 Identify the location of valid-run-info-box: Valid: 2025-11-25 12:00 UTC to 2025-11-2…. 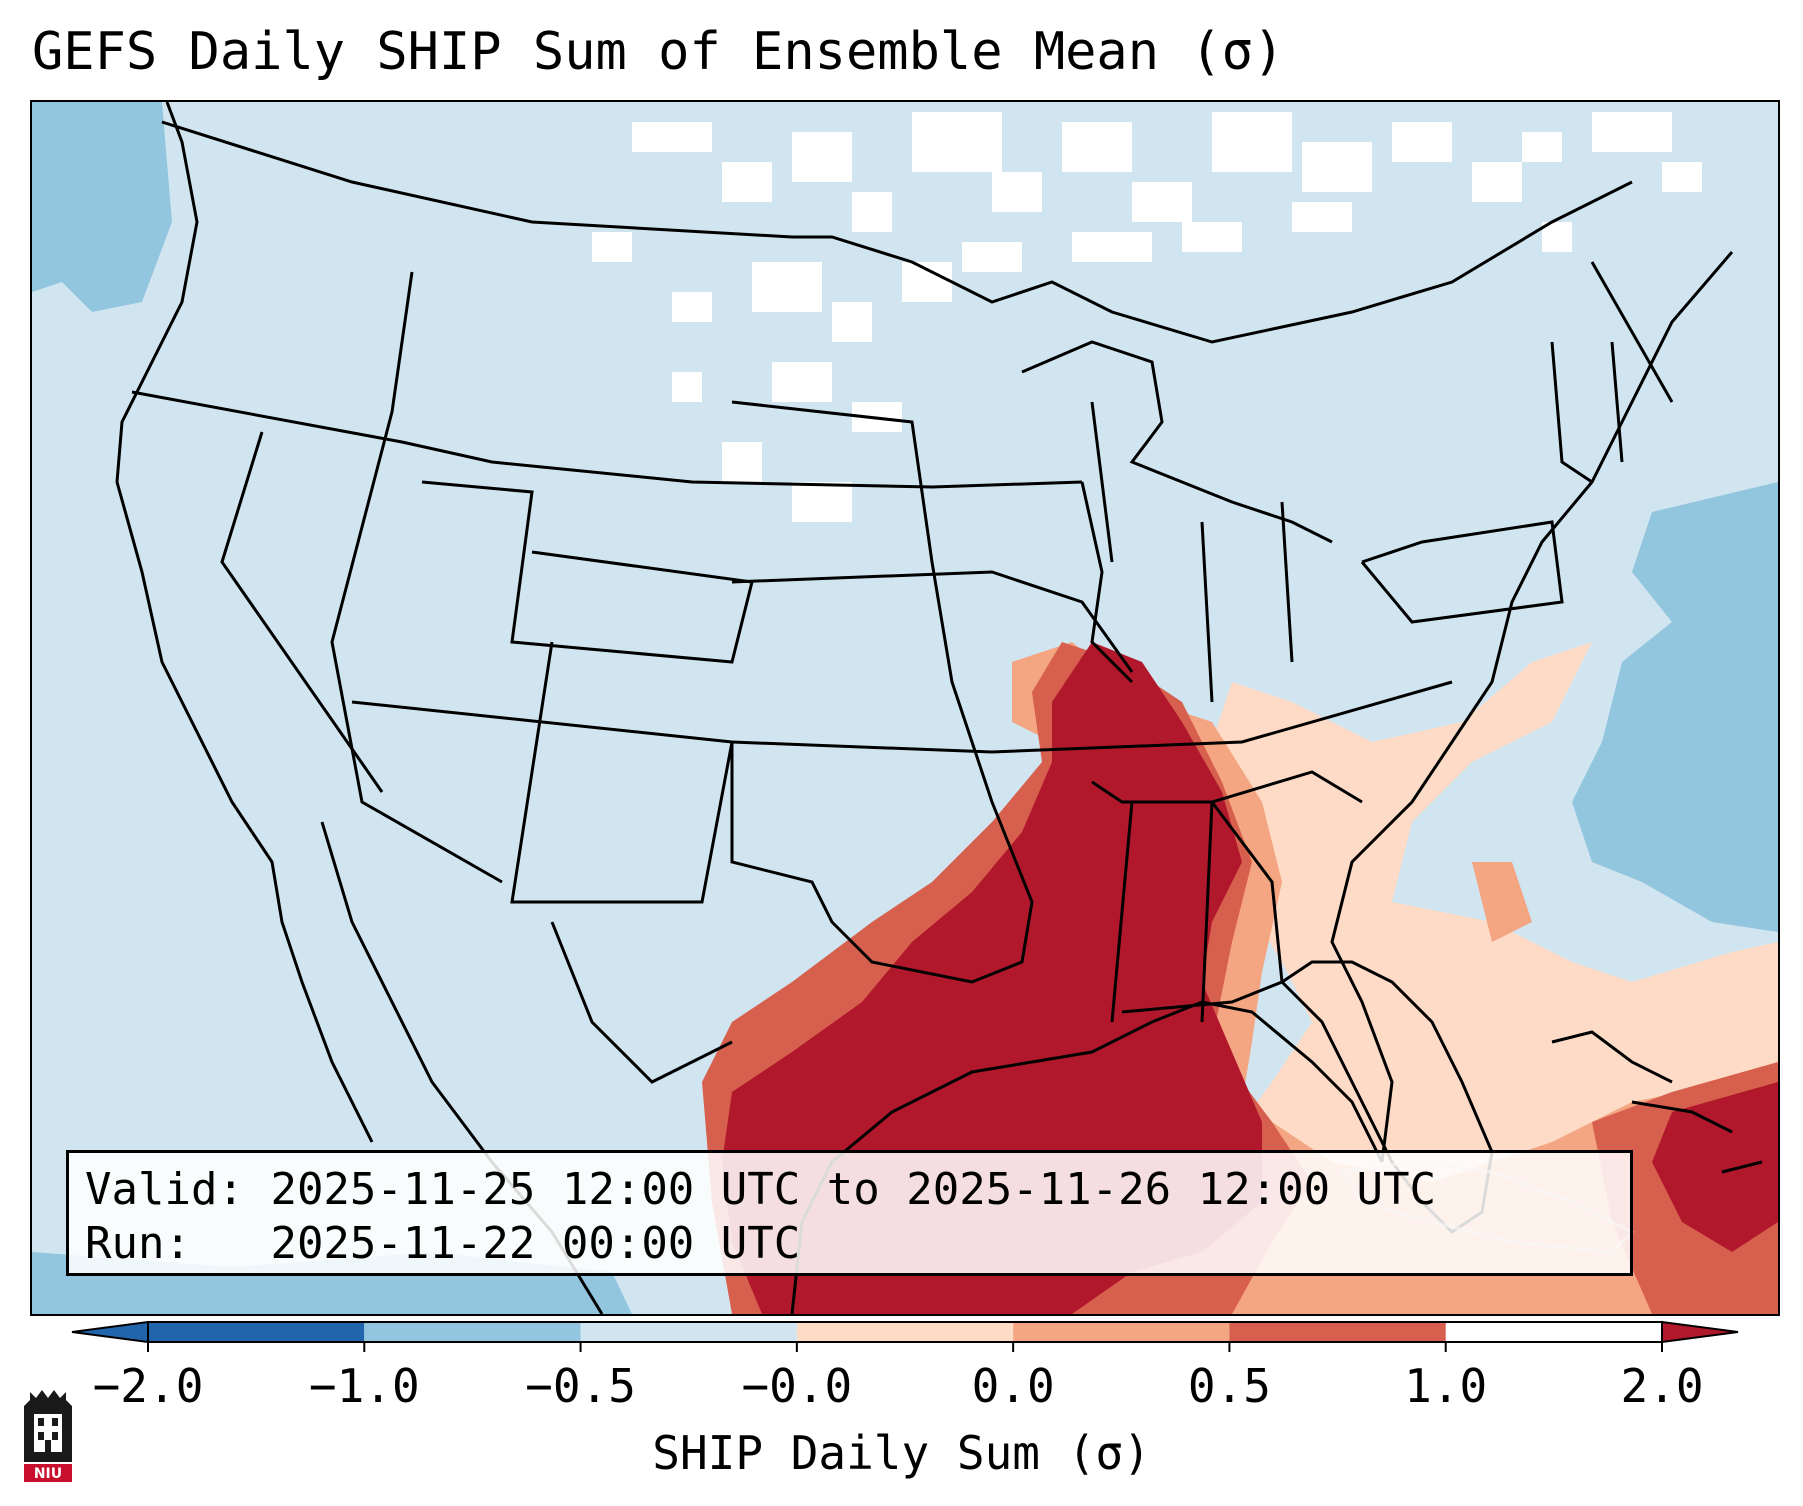
(849, 1213).